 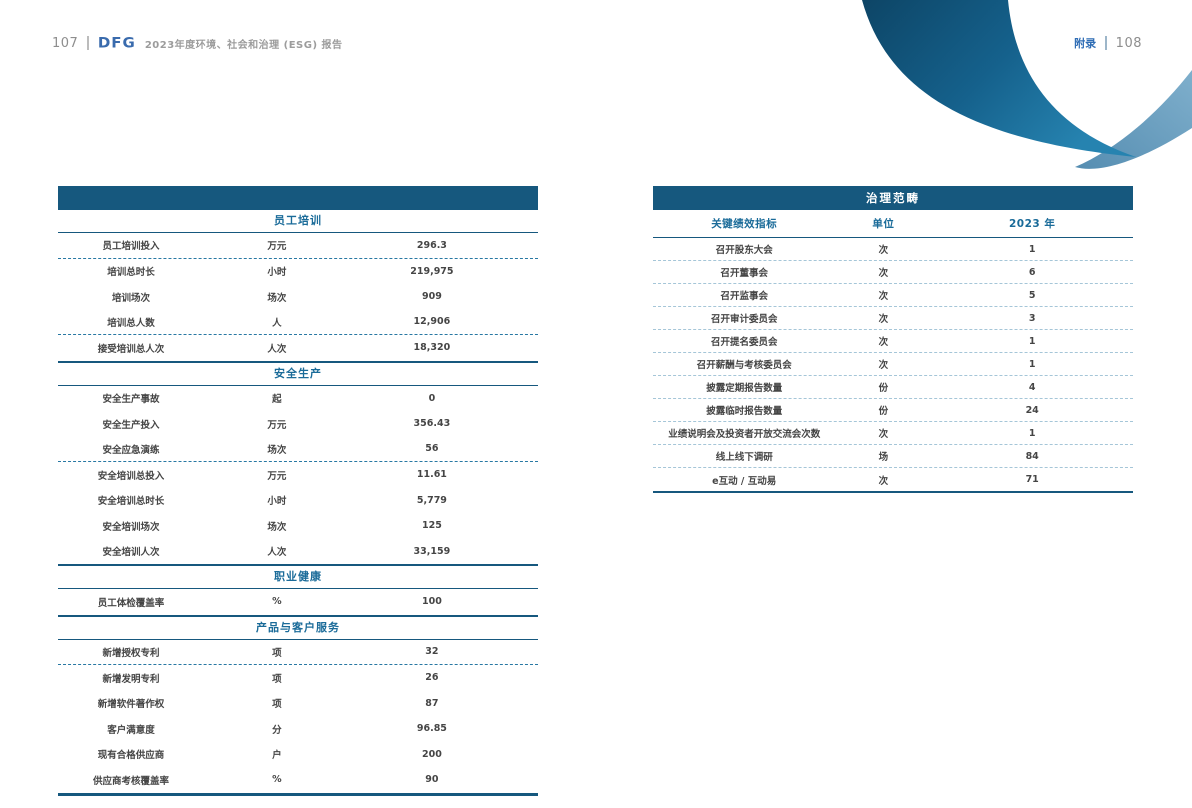 I want to click on table-row: e互动 / 互动易 次 71, so click(x=893, y=479).